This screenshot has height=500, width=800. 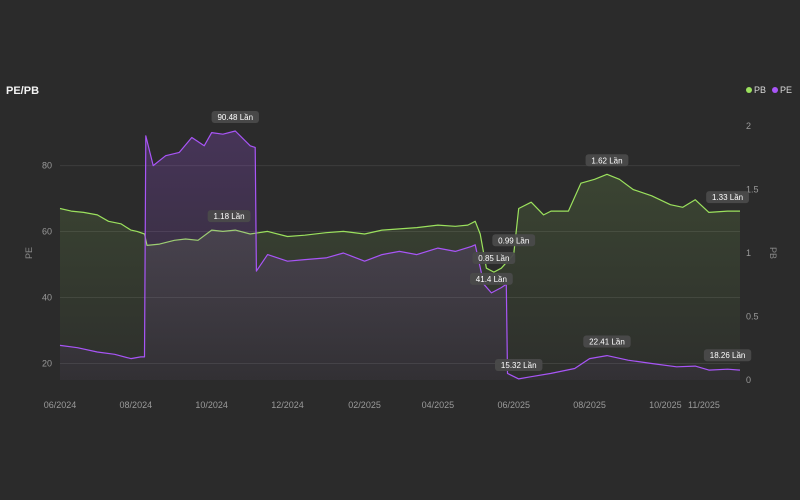 I want to click on chart-title: PE/PB, so click(x=23, y=91).